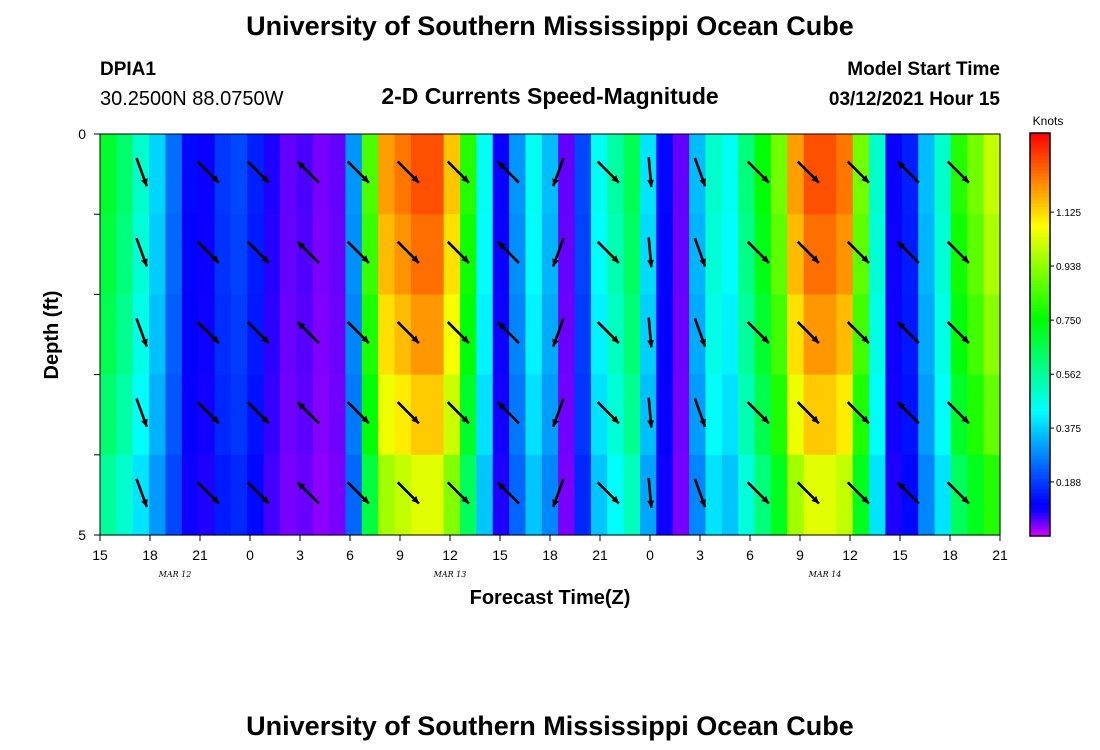 This screenshot has width=1100, height=750. Describe the element at coordinates (1068, 267) in the screenshot. I see `colorbar-tick-label: 0.938` at that location.